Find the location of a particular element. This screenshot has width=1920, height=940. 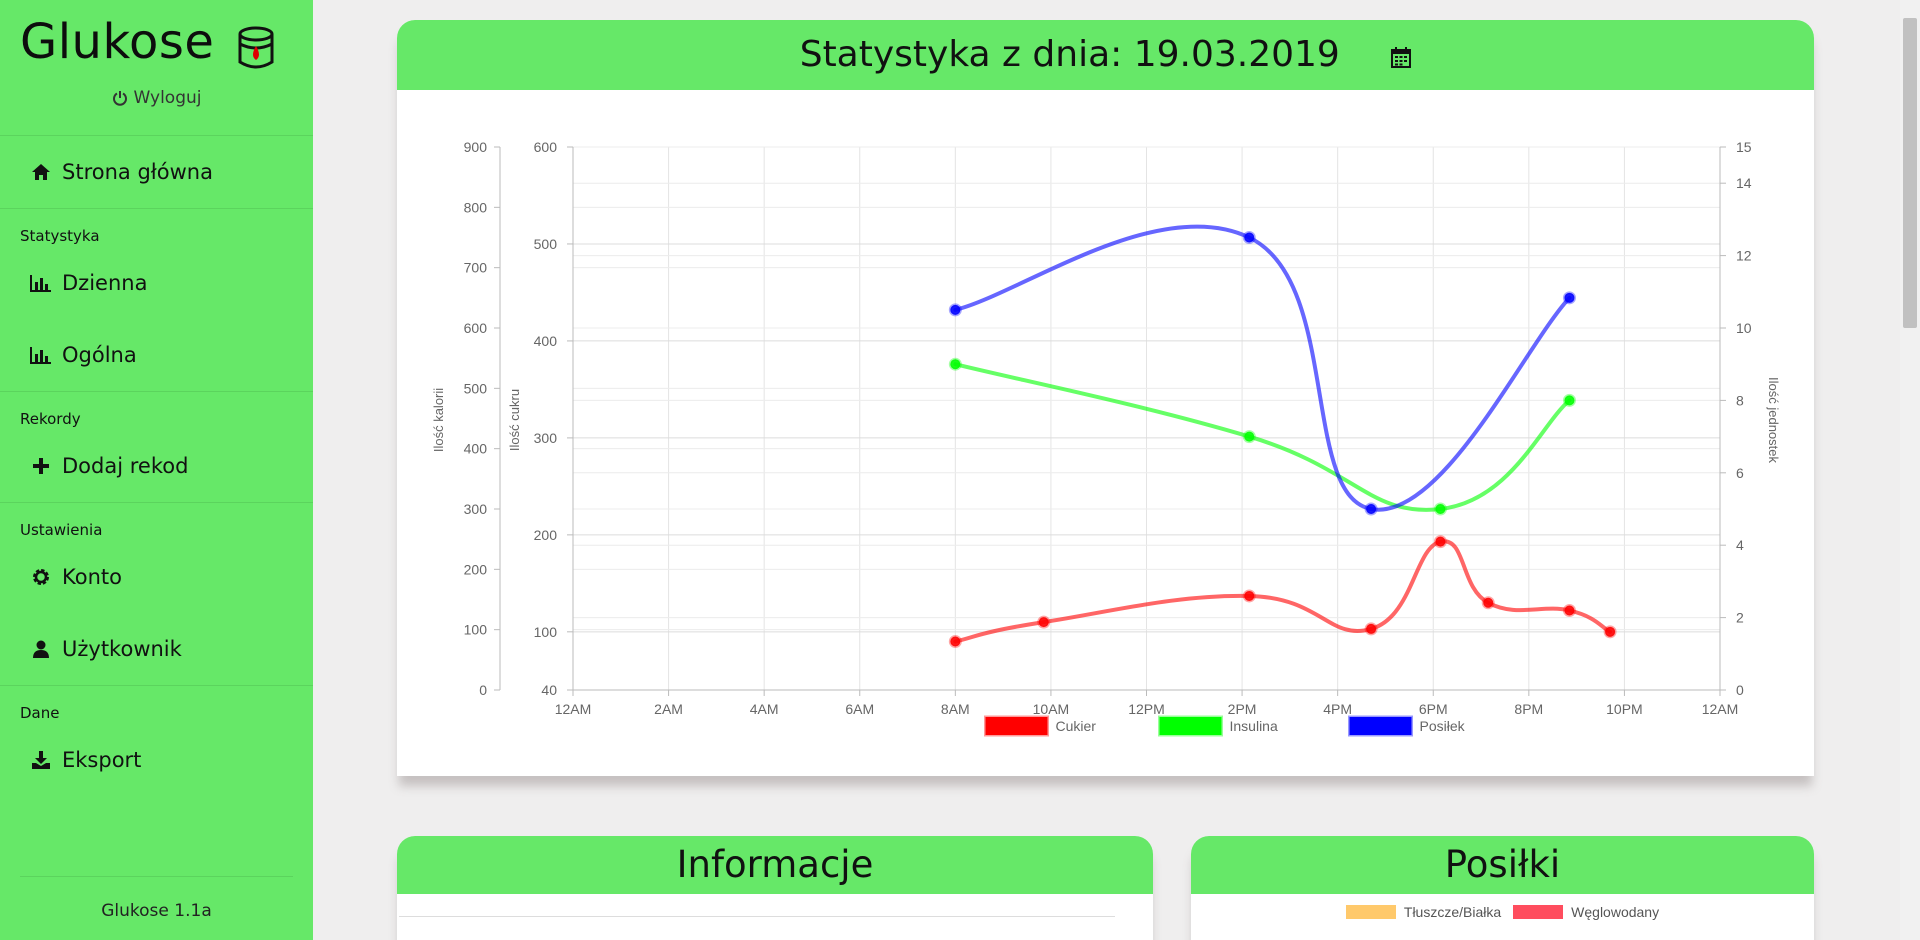

axis-title-kalorii: Ilość kalorii is located at coordinates (438, 420).